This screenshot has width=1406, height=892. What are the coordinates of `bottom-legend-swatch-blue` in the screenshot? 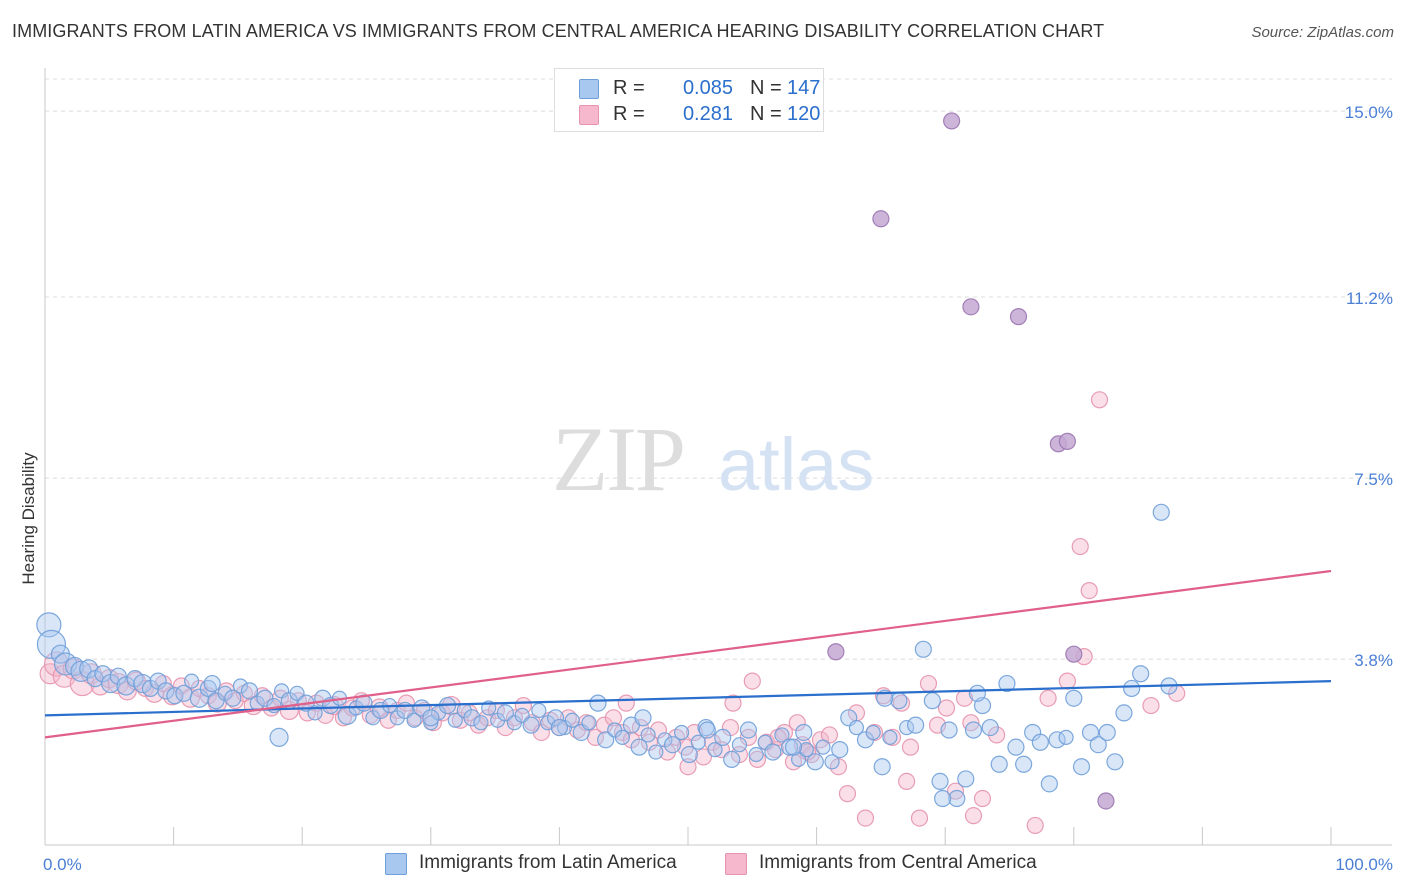 It's located at (396, 864).